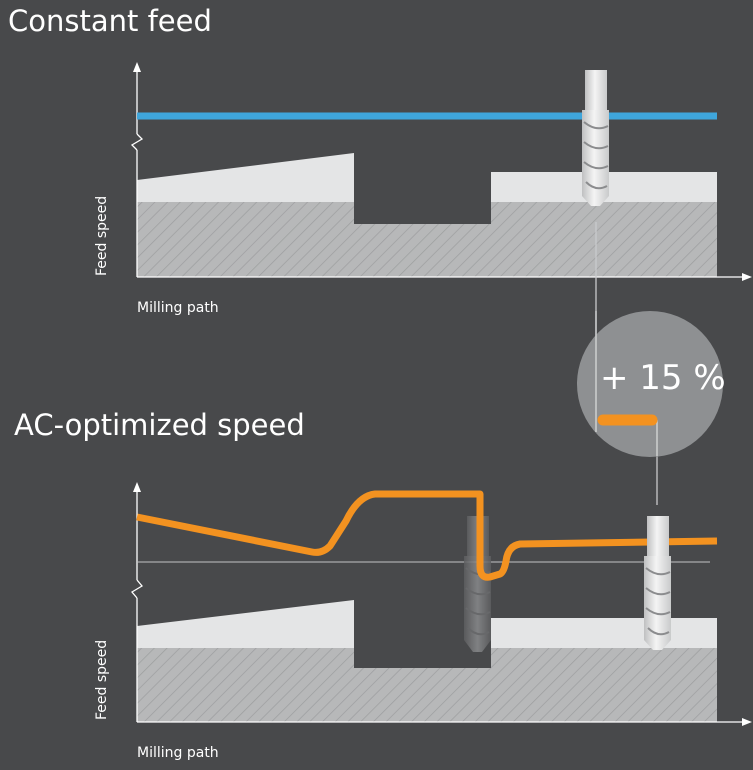 This screenshot has width=753, height=770. Describe the element at coordinates (137, 67) in the screenshot. I see `top-y-axis-arrow` at that location.